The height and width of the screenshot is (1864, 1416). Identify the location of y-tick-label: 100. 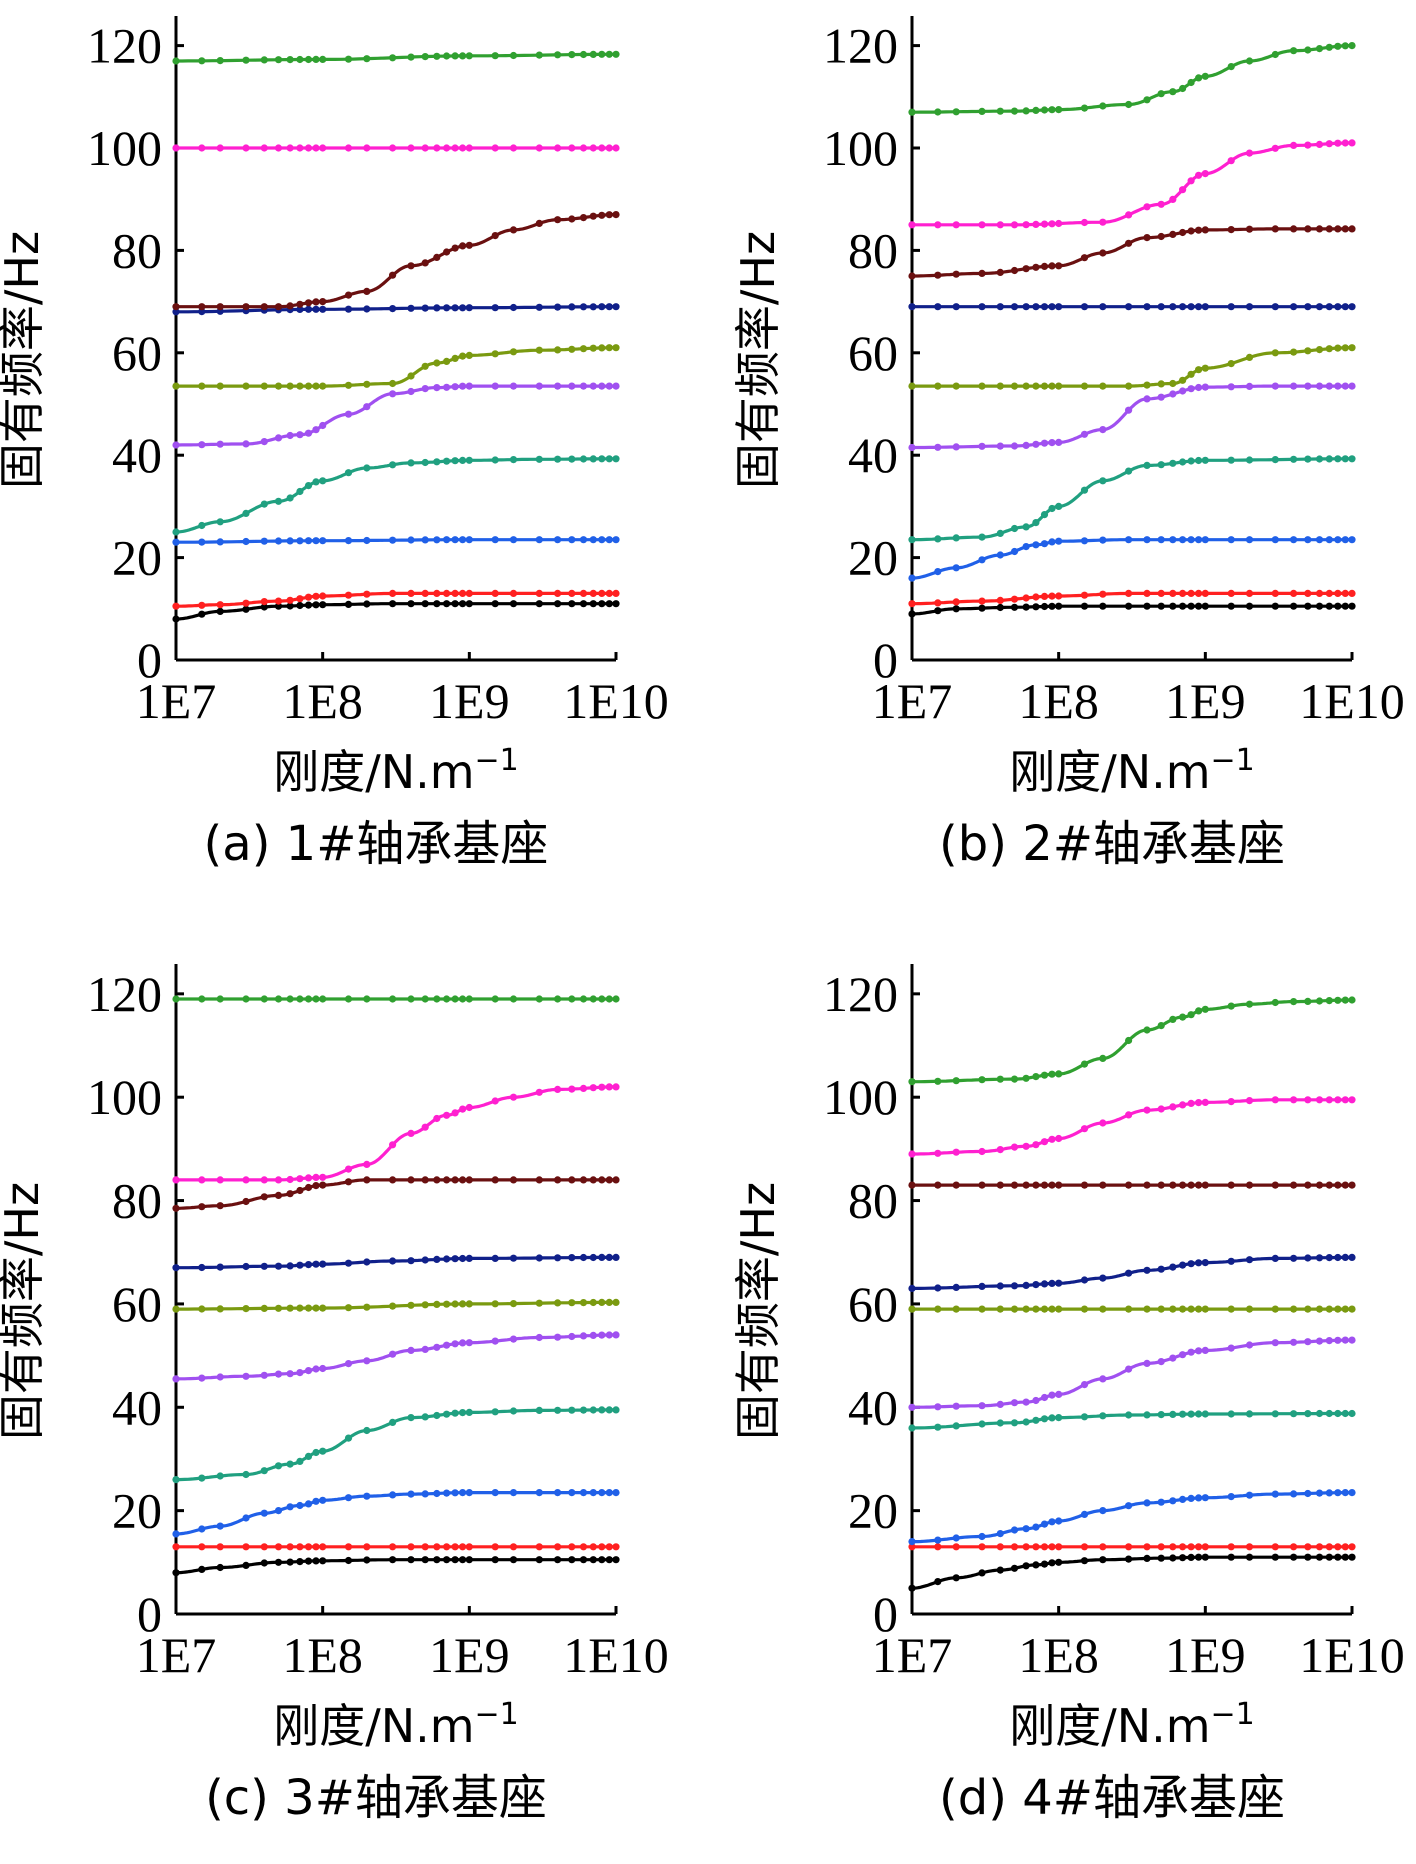
(124, 148).